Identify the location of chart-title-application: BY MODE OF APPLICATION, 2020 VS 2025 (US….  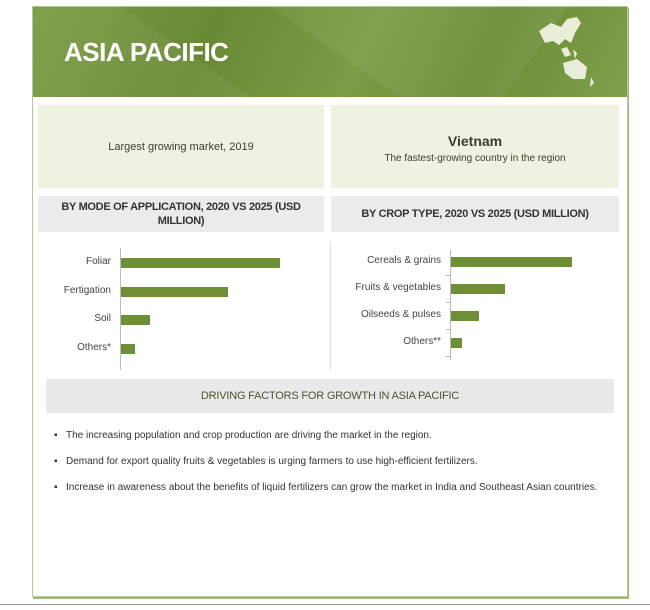
(181, 214).